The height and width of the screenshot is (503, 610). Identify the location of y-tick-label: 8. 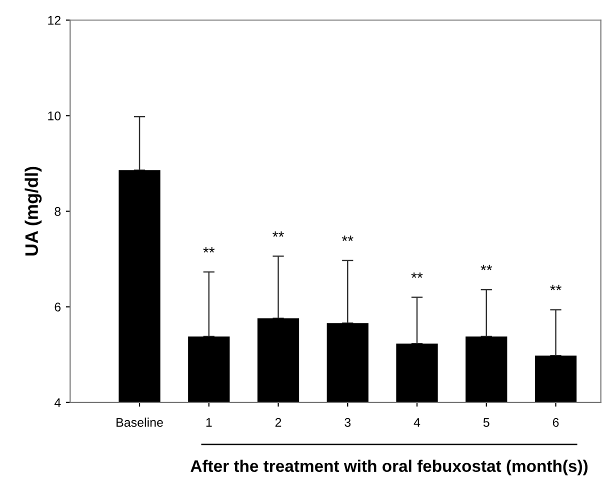
(57, 211).